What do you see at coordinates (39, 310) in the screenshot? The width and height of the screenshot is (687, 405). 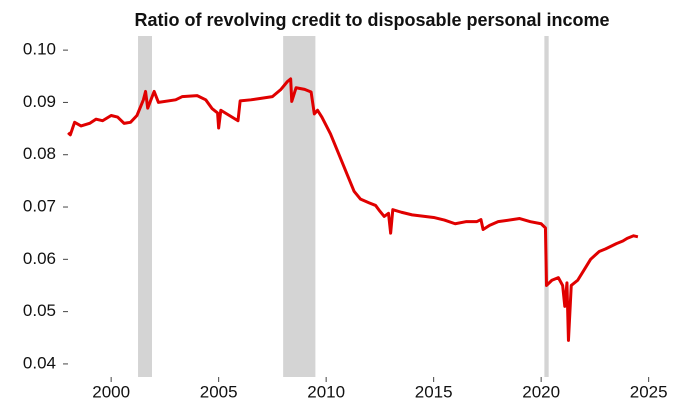 I see `y-tick-label: 0.05` at bounding box center [39, 310].